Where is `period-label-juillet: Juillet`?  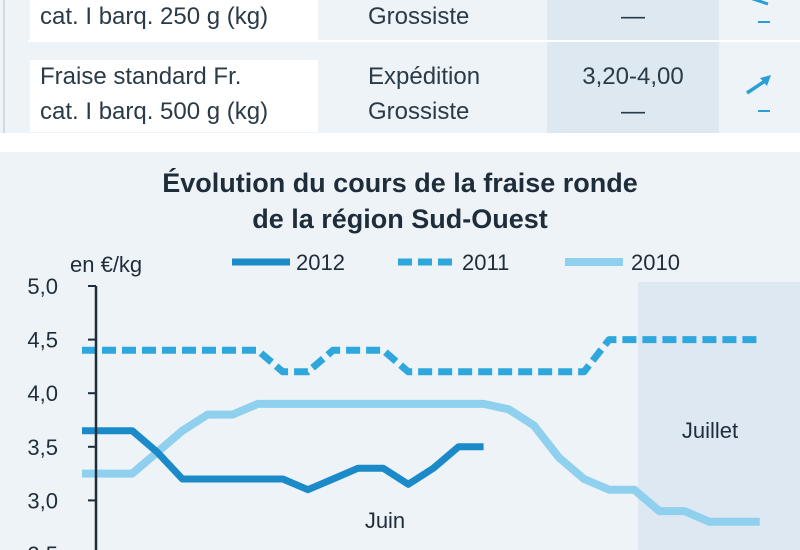 period-label-juillet: Juillet is located at coordinates (710, 430).